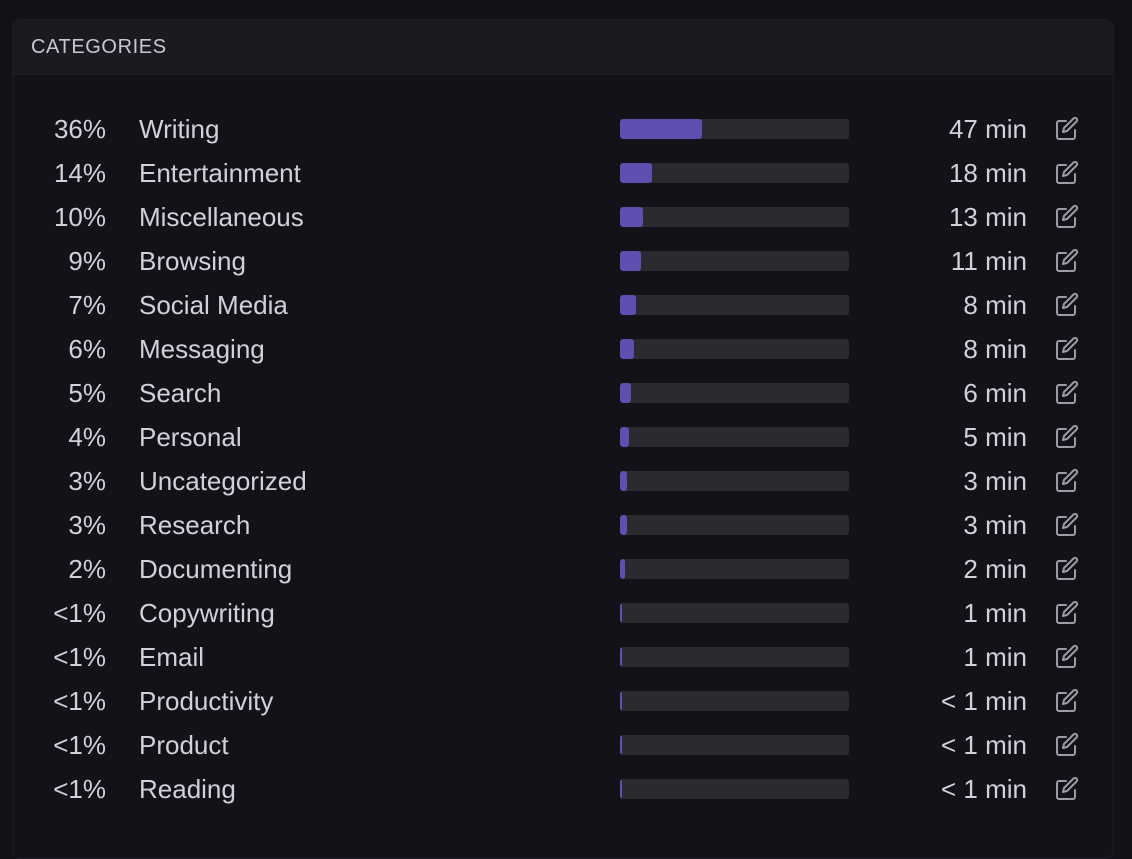 The image size is (1132, 859). I want to click on category-row: 2% Documenting 2 min, so click(563, 569).